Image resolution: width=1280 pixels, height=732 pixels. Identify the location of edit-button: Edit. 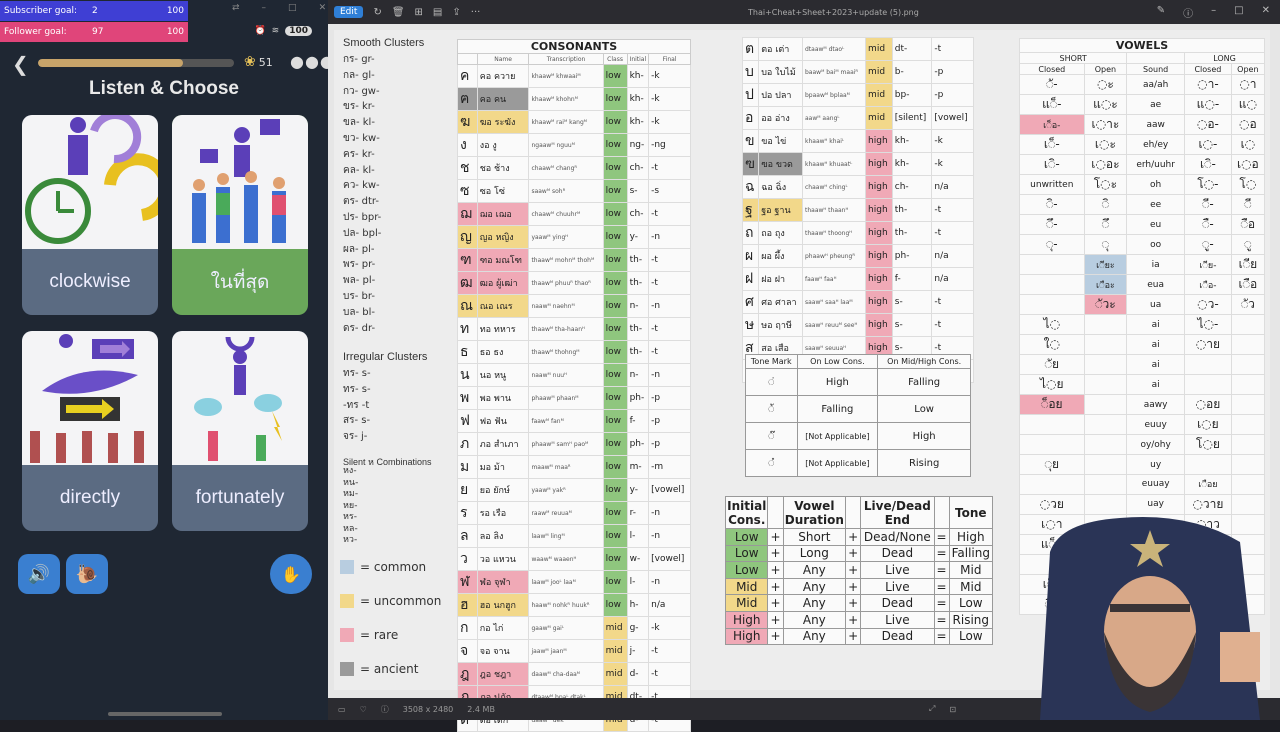
(349, 12).